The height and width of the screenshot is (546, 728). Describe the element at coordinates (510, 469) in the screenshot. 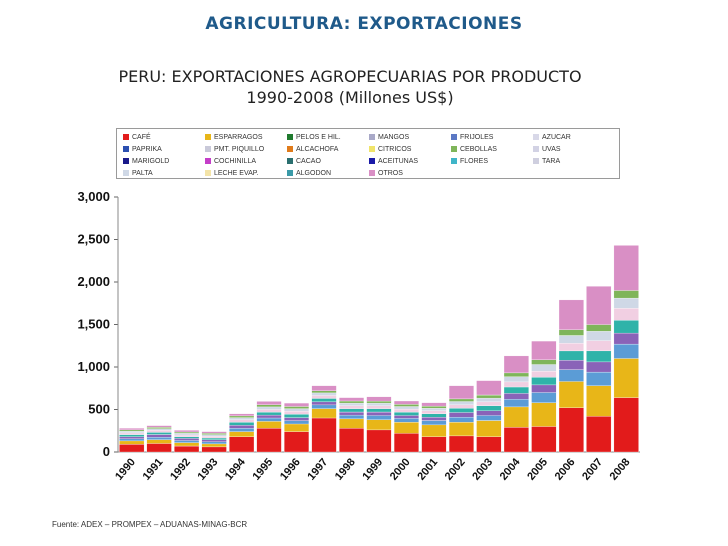

I see `x-tick-label: 2004` at that location.